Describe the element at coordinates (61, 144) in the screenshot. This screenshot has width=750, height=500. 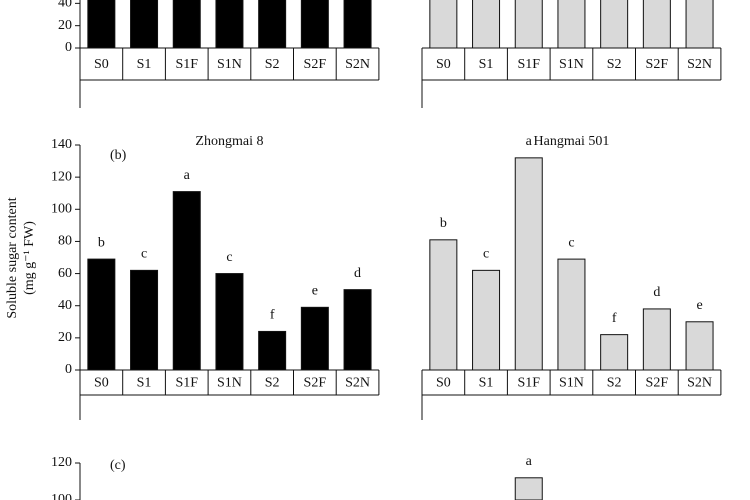
I see `y-tick-label: 140` at that location.